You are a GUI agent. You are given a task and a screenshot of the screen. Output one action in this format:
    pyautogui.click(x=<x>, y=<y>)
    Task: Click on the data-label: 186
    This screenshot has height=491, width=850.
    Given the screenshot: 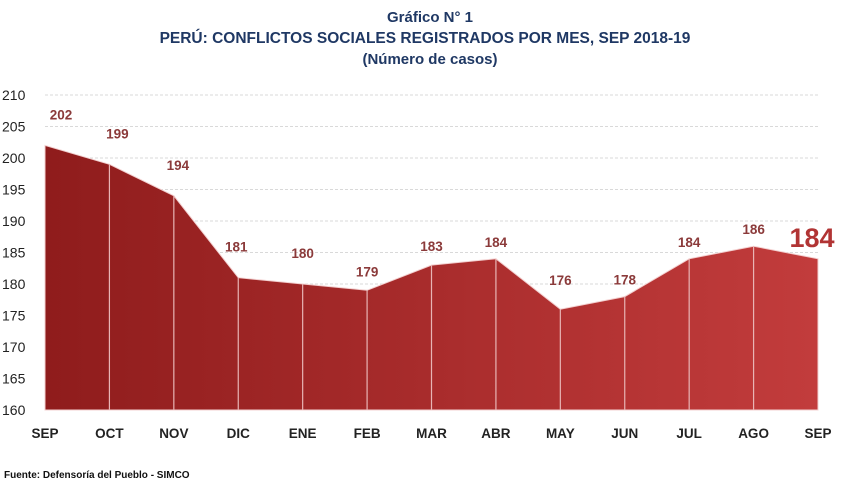 What is the action you would take?
    pyautogui.click(x=753, y=229)
    